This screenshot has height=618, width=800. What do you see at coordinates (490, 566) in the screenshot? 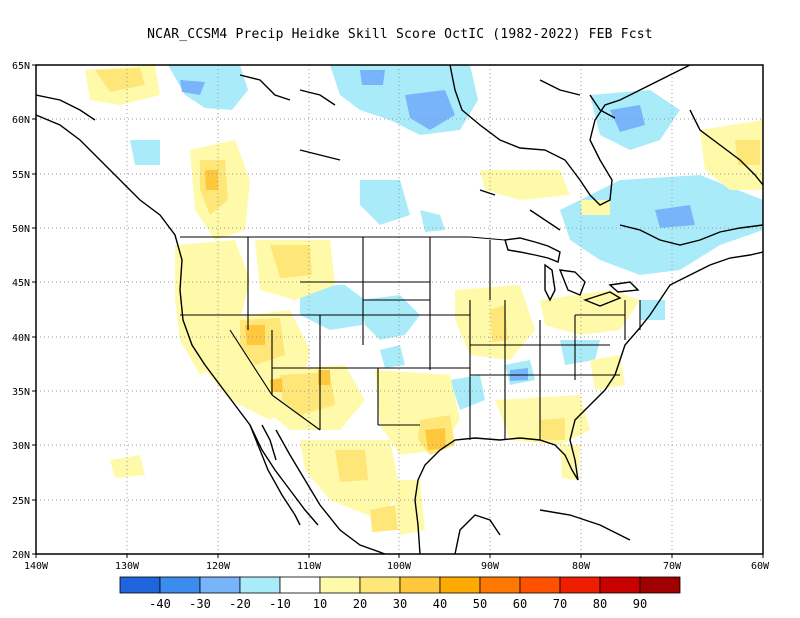
I see `lon-tick-label: 90W` at bounding box center [490, 566].